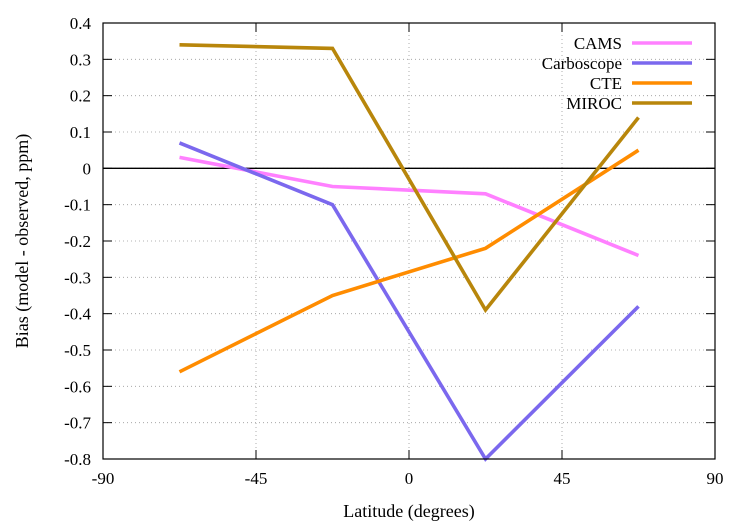 The width and height of the screenshot is (732, 522). I want to click on legend-label-cte: CTE, so click(606, 83).